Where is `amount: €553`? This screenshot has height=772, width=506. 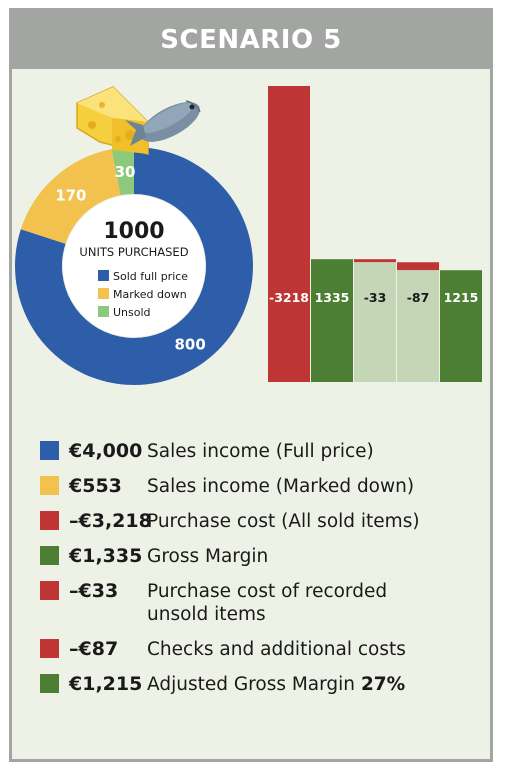 amount: €553 is located at coordinates (95, 486).